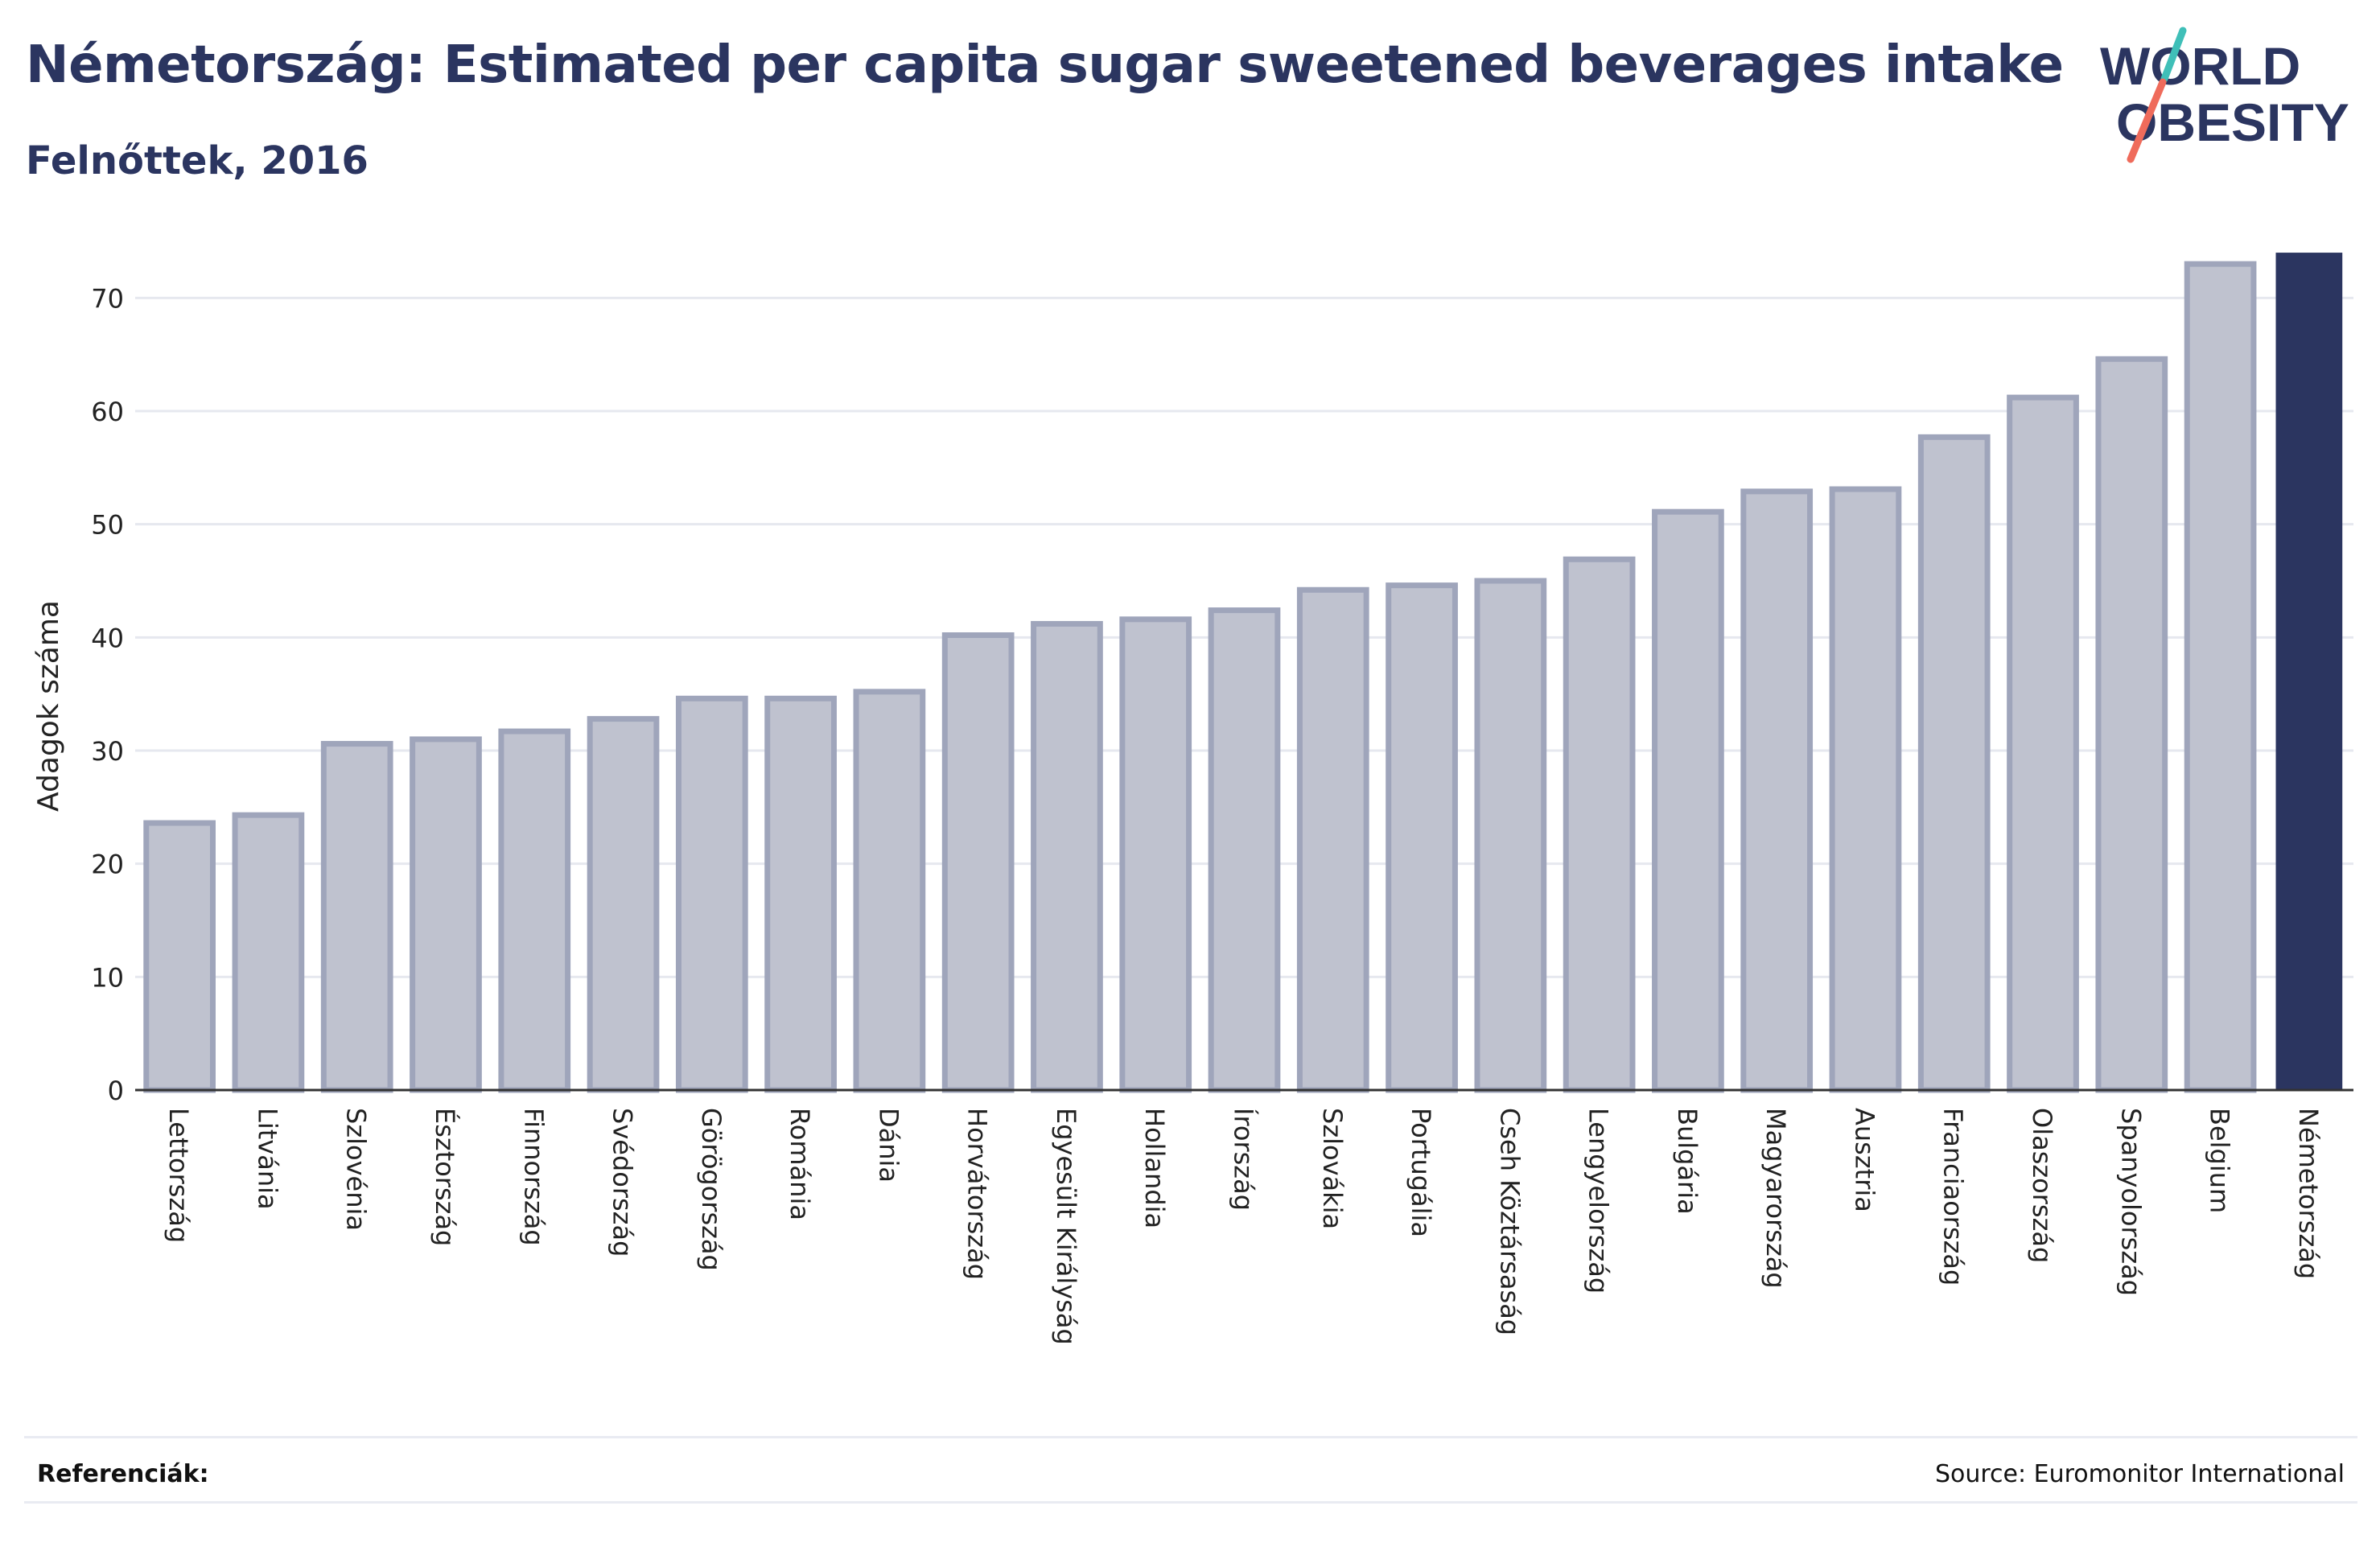 Image resolution: width=2380 pixels, height=1547 pixels. What do you see at coordinates (1190, 1502) in the screenshot?
I see `footer-divider-bottom` at bounding box center [1190, 1502].